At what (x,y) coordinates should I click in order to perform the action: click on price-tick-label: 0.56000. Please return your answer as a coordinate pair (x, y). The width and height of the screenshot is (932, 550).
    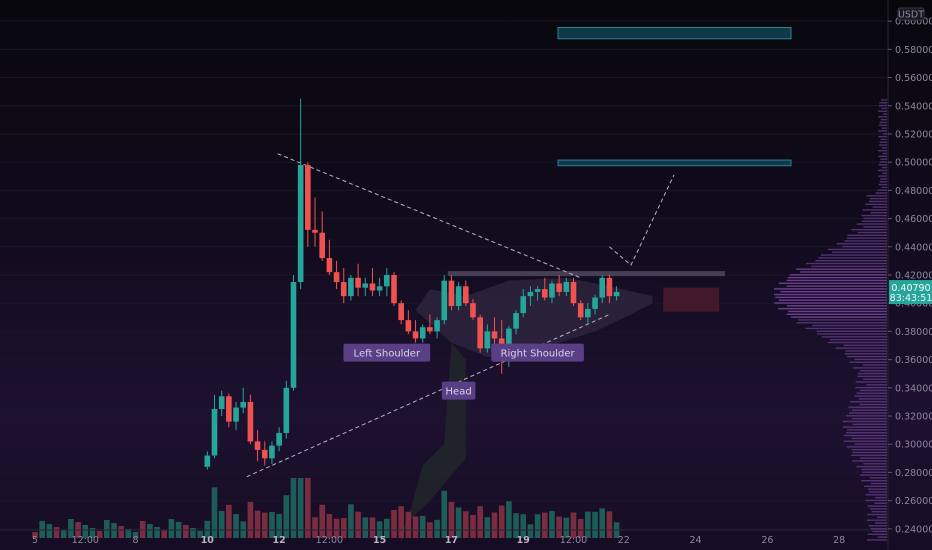
    Looking at the image, I should click on (913, 78).